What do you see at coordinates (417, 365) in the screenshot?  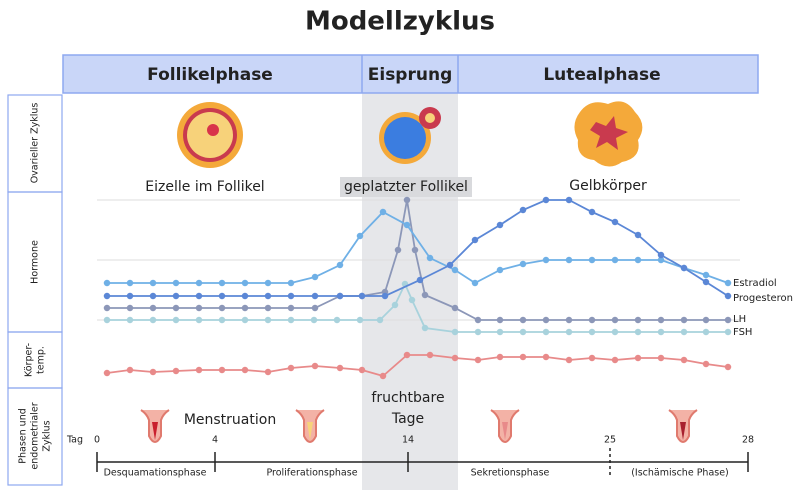 I see `temperature-curve` at bounding box center [417, 365].